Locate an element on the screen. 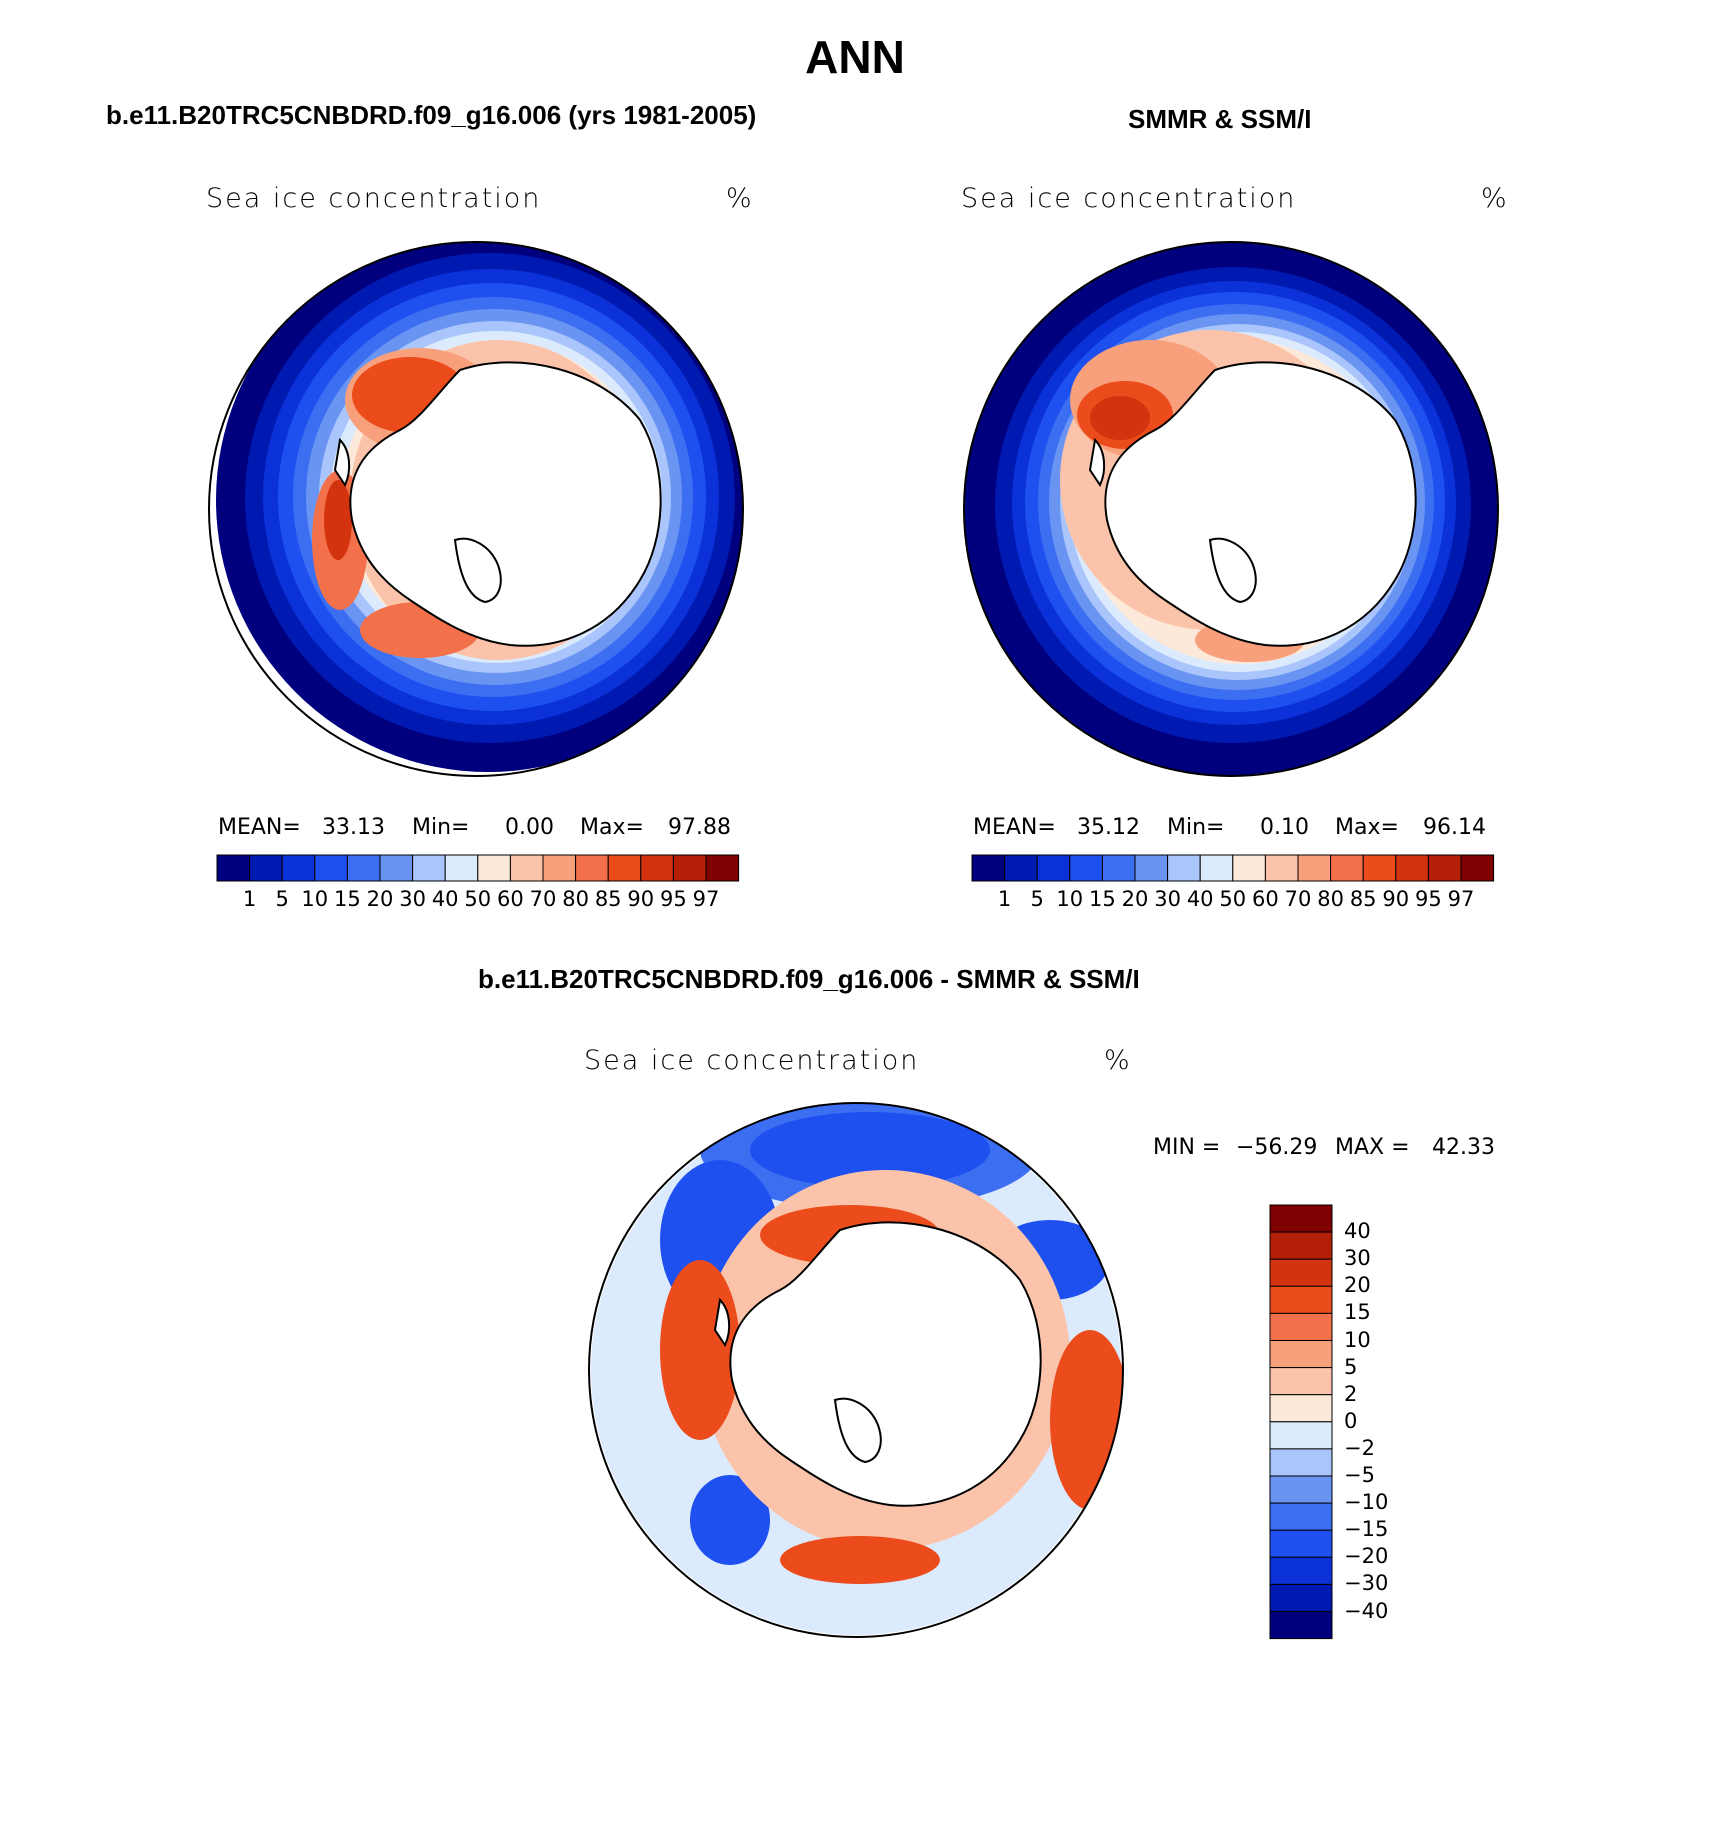 The width and height of the screenshot is (1710, 1847). model-min-label: Min= is located at coordinates (441, 827).